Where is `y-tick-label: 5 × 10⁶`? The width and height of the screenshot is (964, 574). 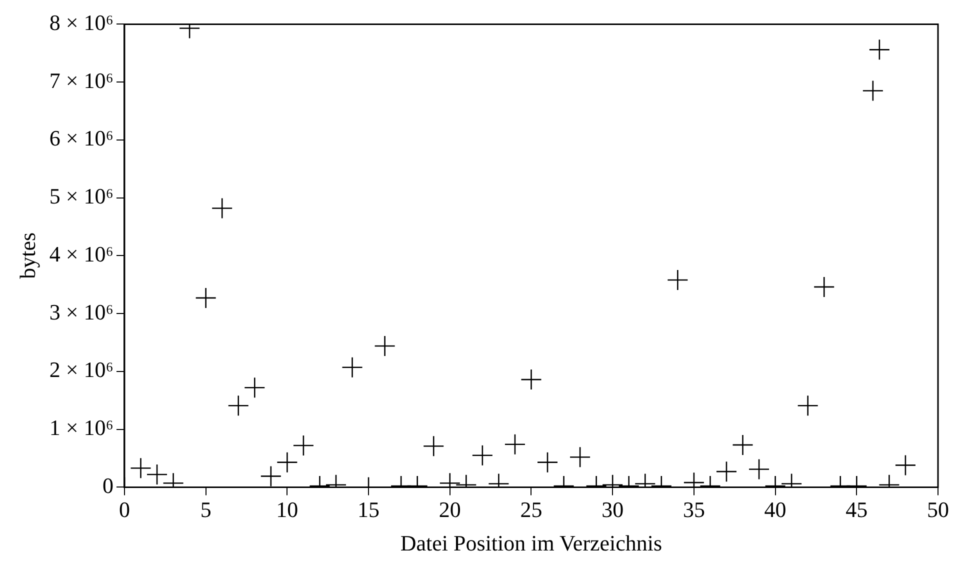 y-tick-label: 5 × 10⁶ is located at coordinates (81, 196).